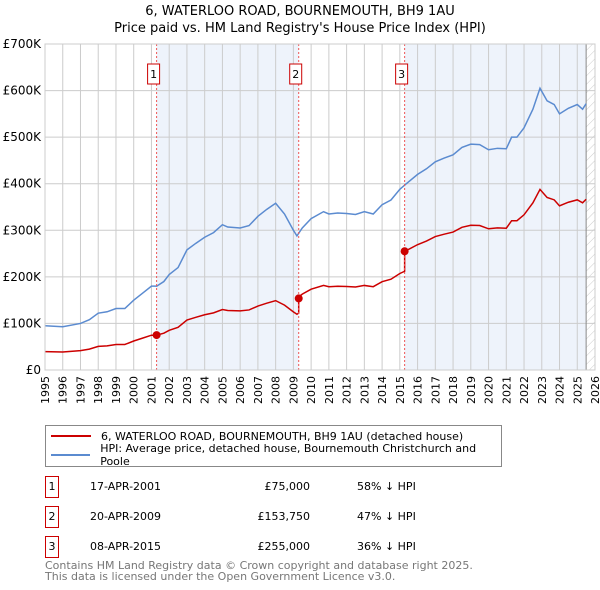  Describe the element at coordinates (577, 390) in the screenshot. I see `x-tick-label: 2025` at that location.